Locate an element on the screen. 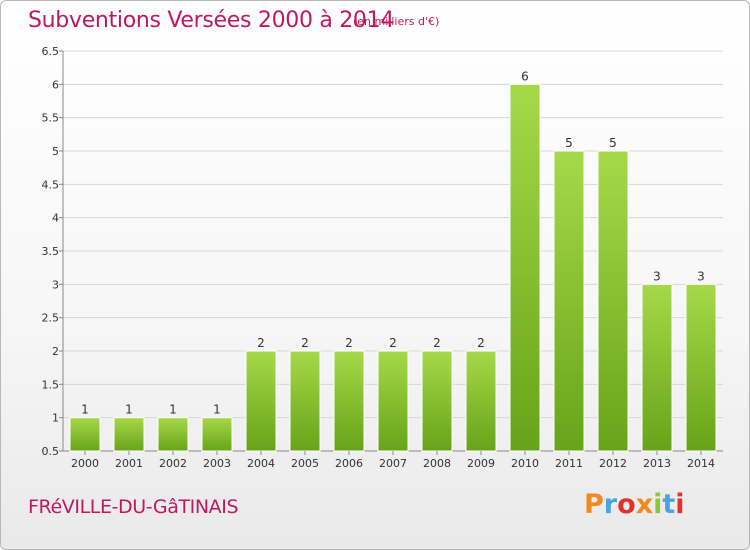 The width and height of the screenshot is (750, 550). y-tick-label: 6 is located at coordinates (55, 84).